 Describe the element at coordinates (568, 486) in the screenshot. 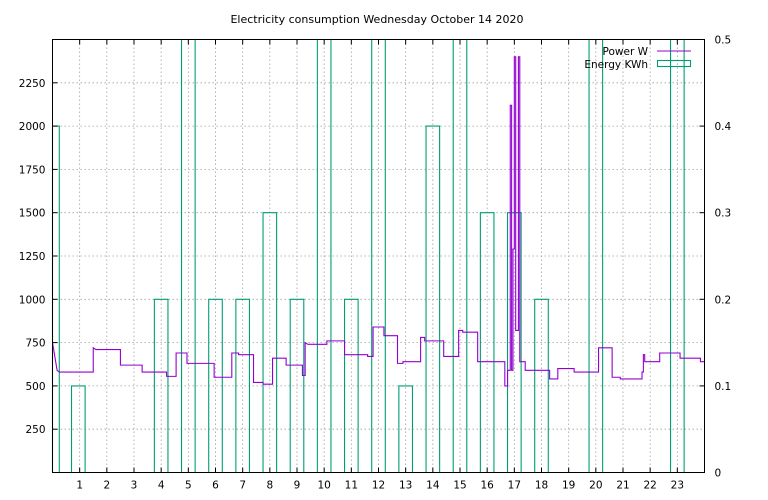

I see `x-tick-label: 19` at that location.